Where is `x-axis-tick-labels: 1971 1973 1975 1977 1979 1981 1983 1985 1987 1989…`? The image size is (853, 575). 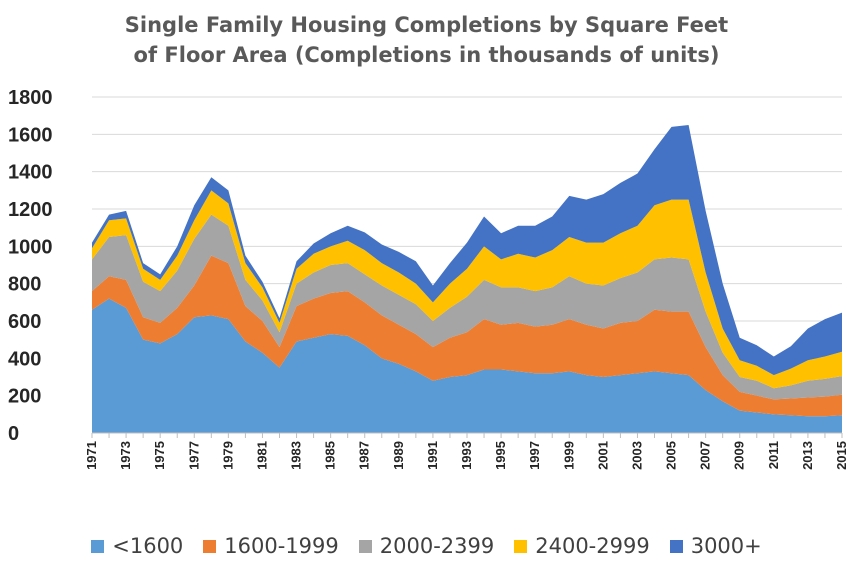 x-axis-tick-labels: 1971 1973 1975 1977 1979 1981 1983 1985 1987 1989… is located at coordinates (466, 455).